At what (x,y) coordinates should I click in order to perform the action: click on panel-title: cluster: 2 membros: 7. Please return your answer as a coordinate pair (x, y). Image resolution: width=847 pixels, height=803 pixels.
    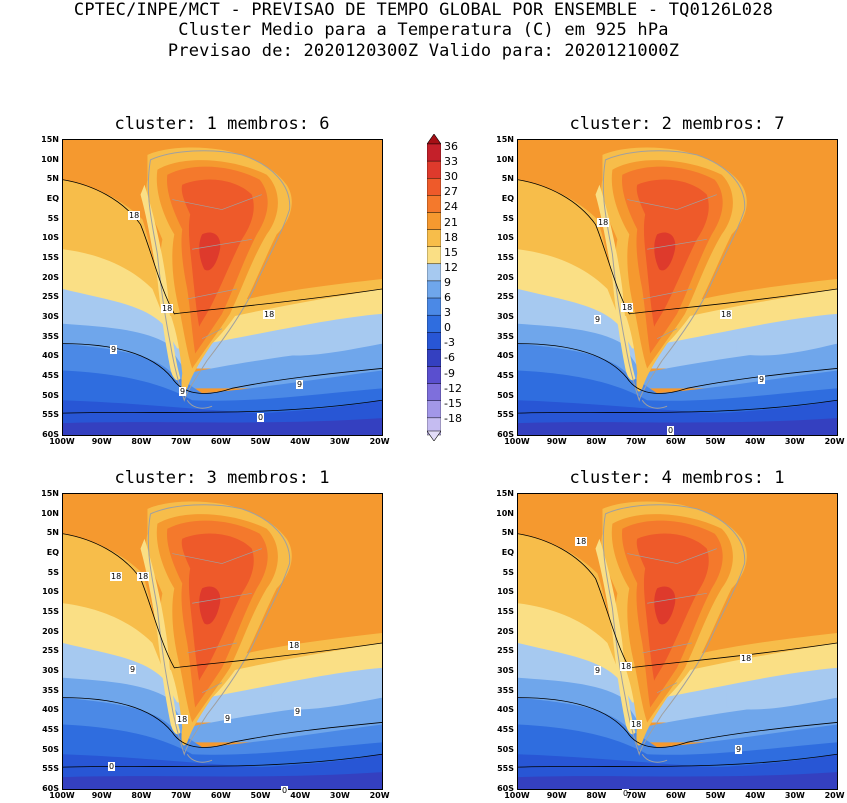
    Looking at the image, I should click on (677, 124).